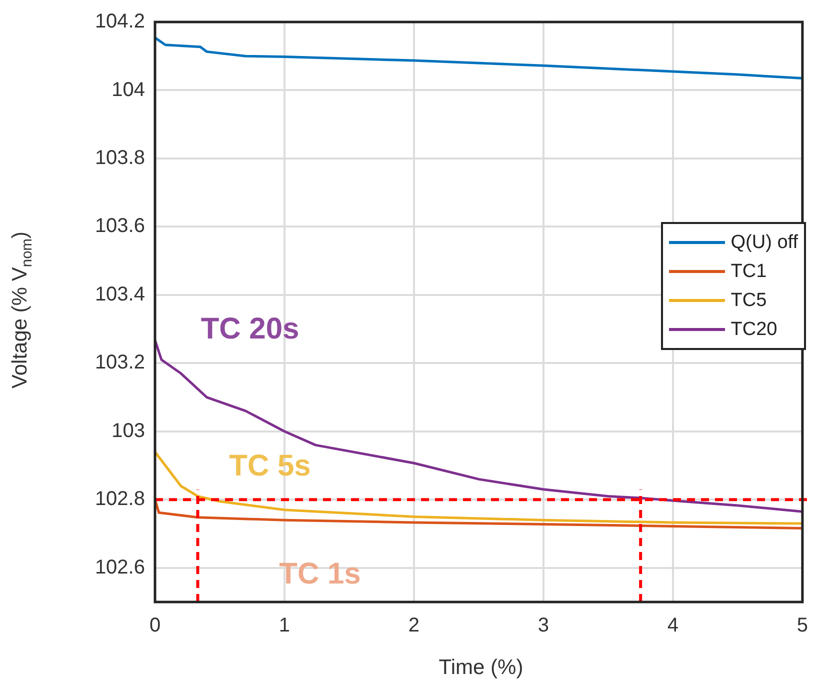  I want to click on x-tick-label: 5, so click(802, 625).